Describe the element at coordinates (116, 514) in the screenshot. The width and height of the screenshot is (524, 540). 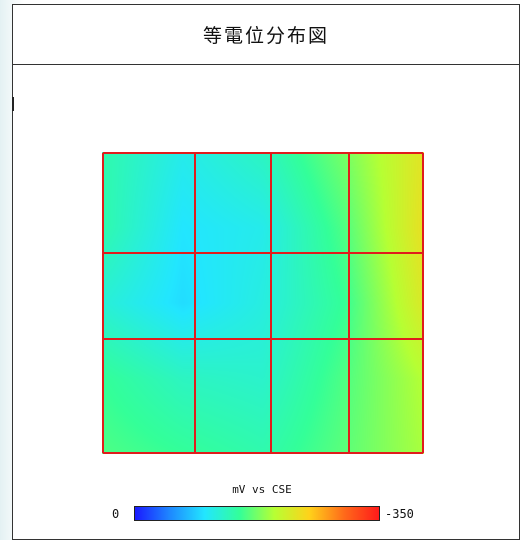
I see `colorbar-min-label: 0` at that location.